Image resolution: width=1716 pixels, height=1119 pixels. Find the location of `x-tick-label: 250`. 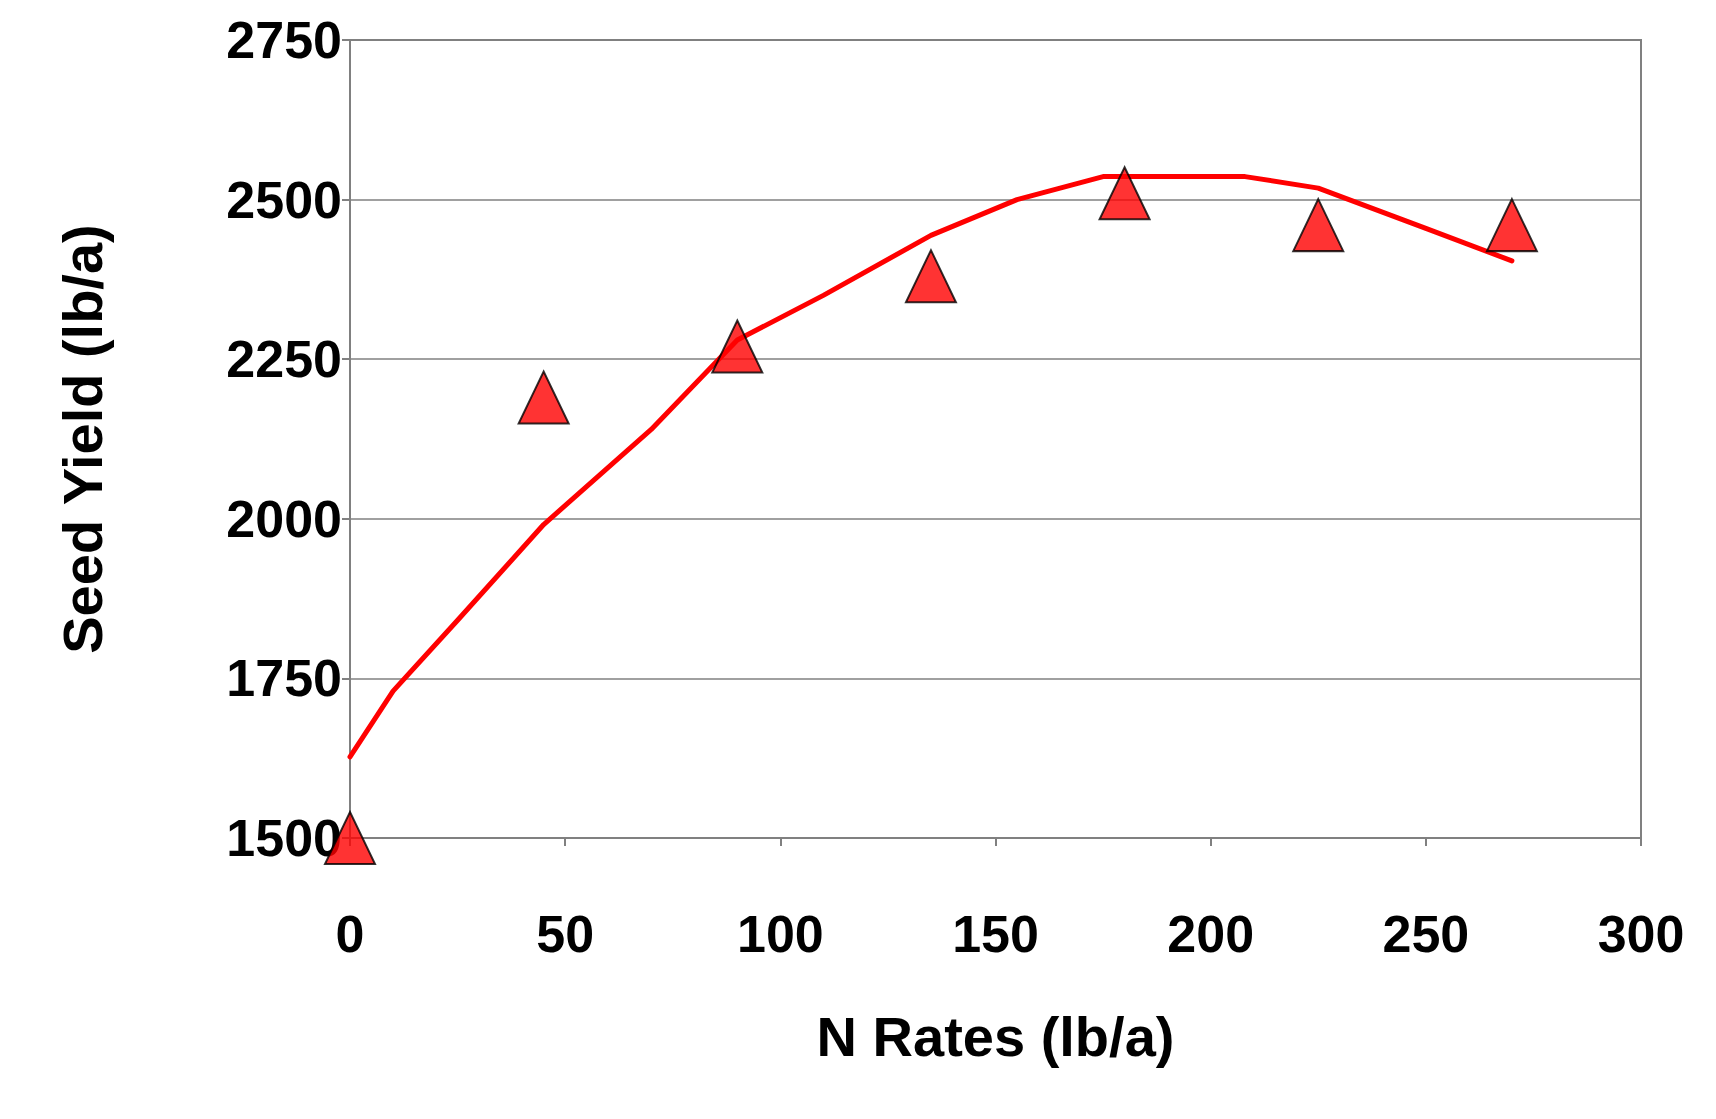

x-tick-label: 250 is located at coordinates (1426, 934).